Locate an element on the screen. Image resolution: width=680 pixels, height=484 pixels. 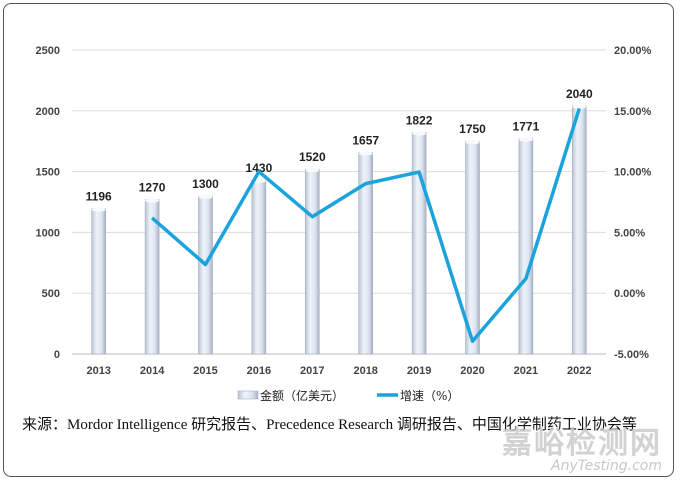
x-tick-label: 2017 is located at coordinates (312, 371).